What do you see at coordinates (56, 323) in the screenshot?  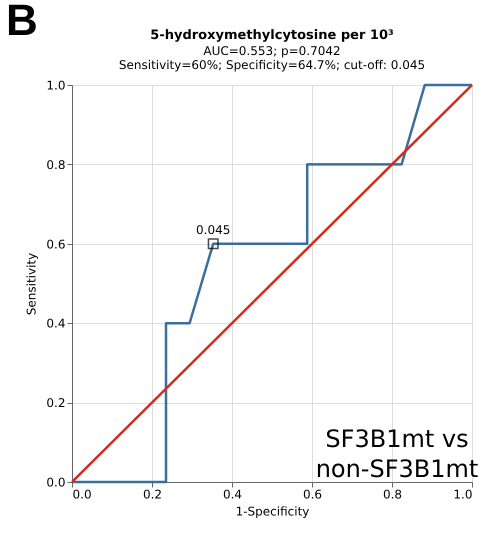 I see `y-tick-label: 0.4` at bounding box center [56, 323].